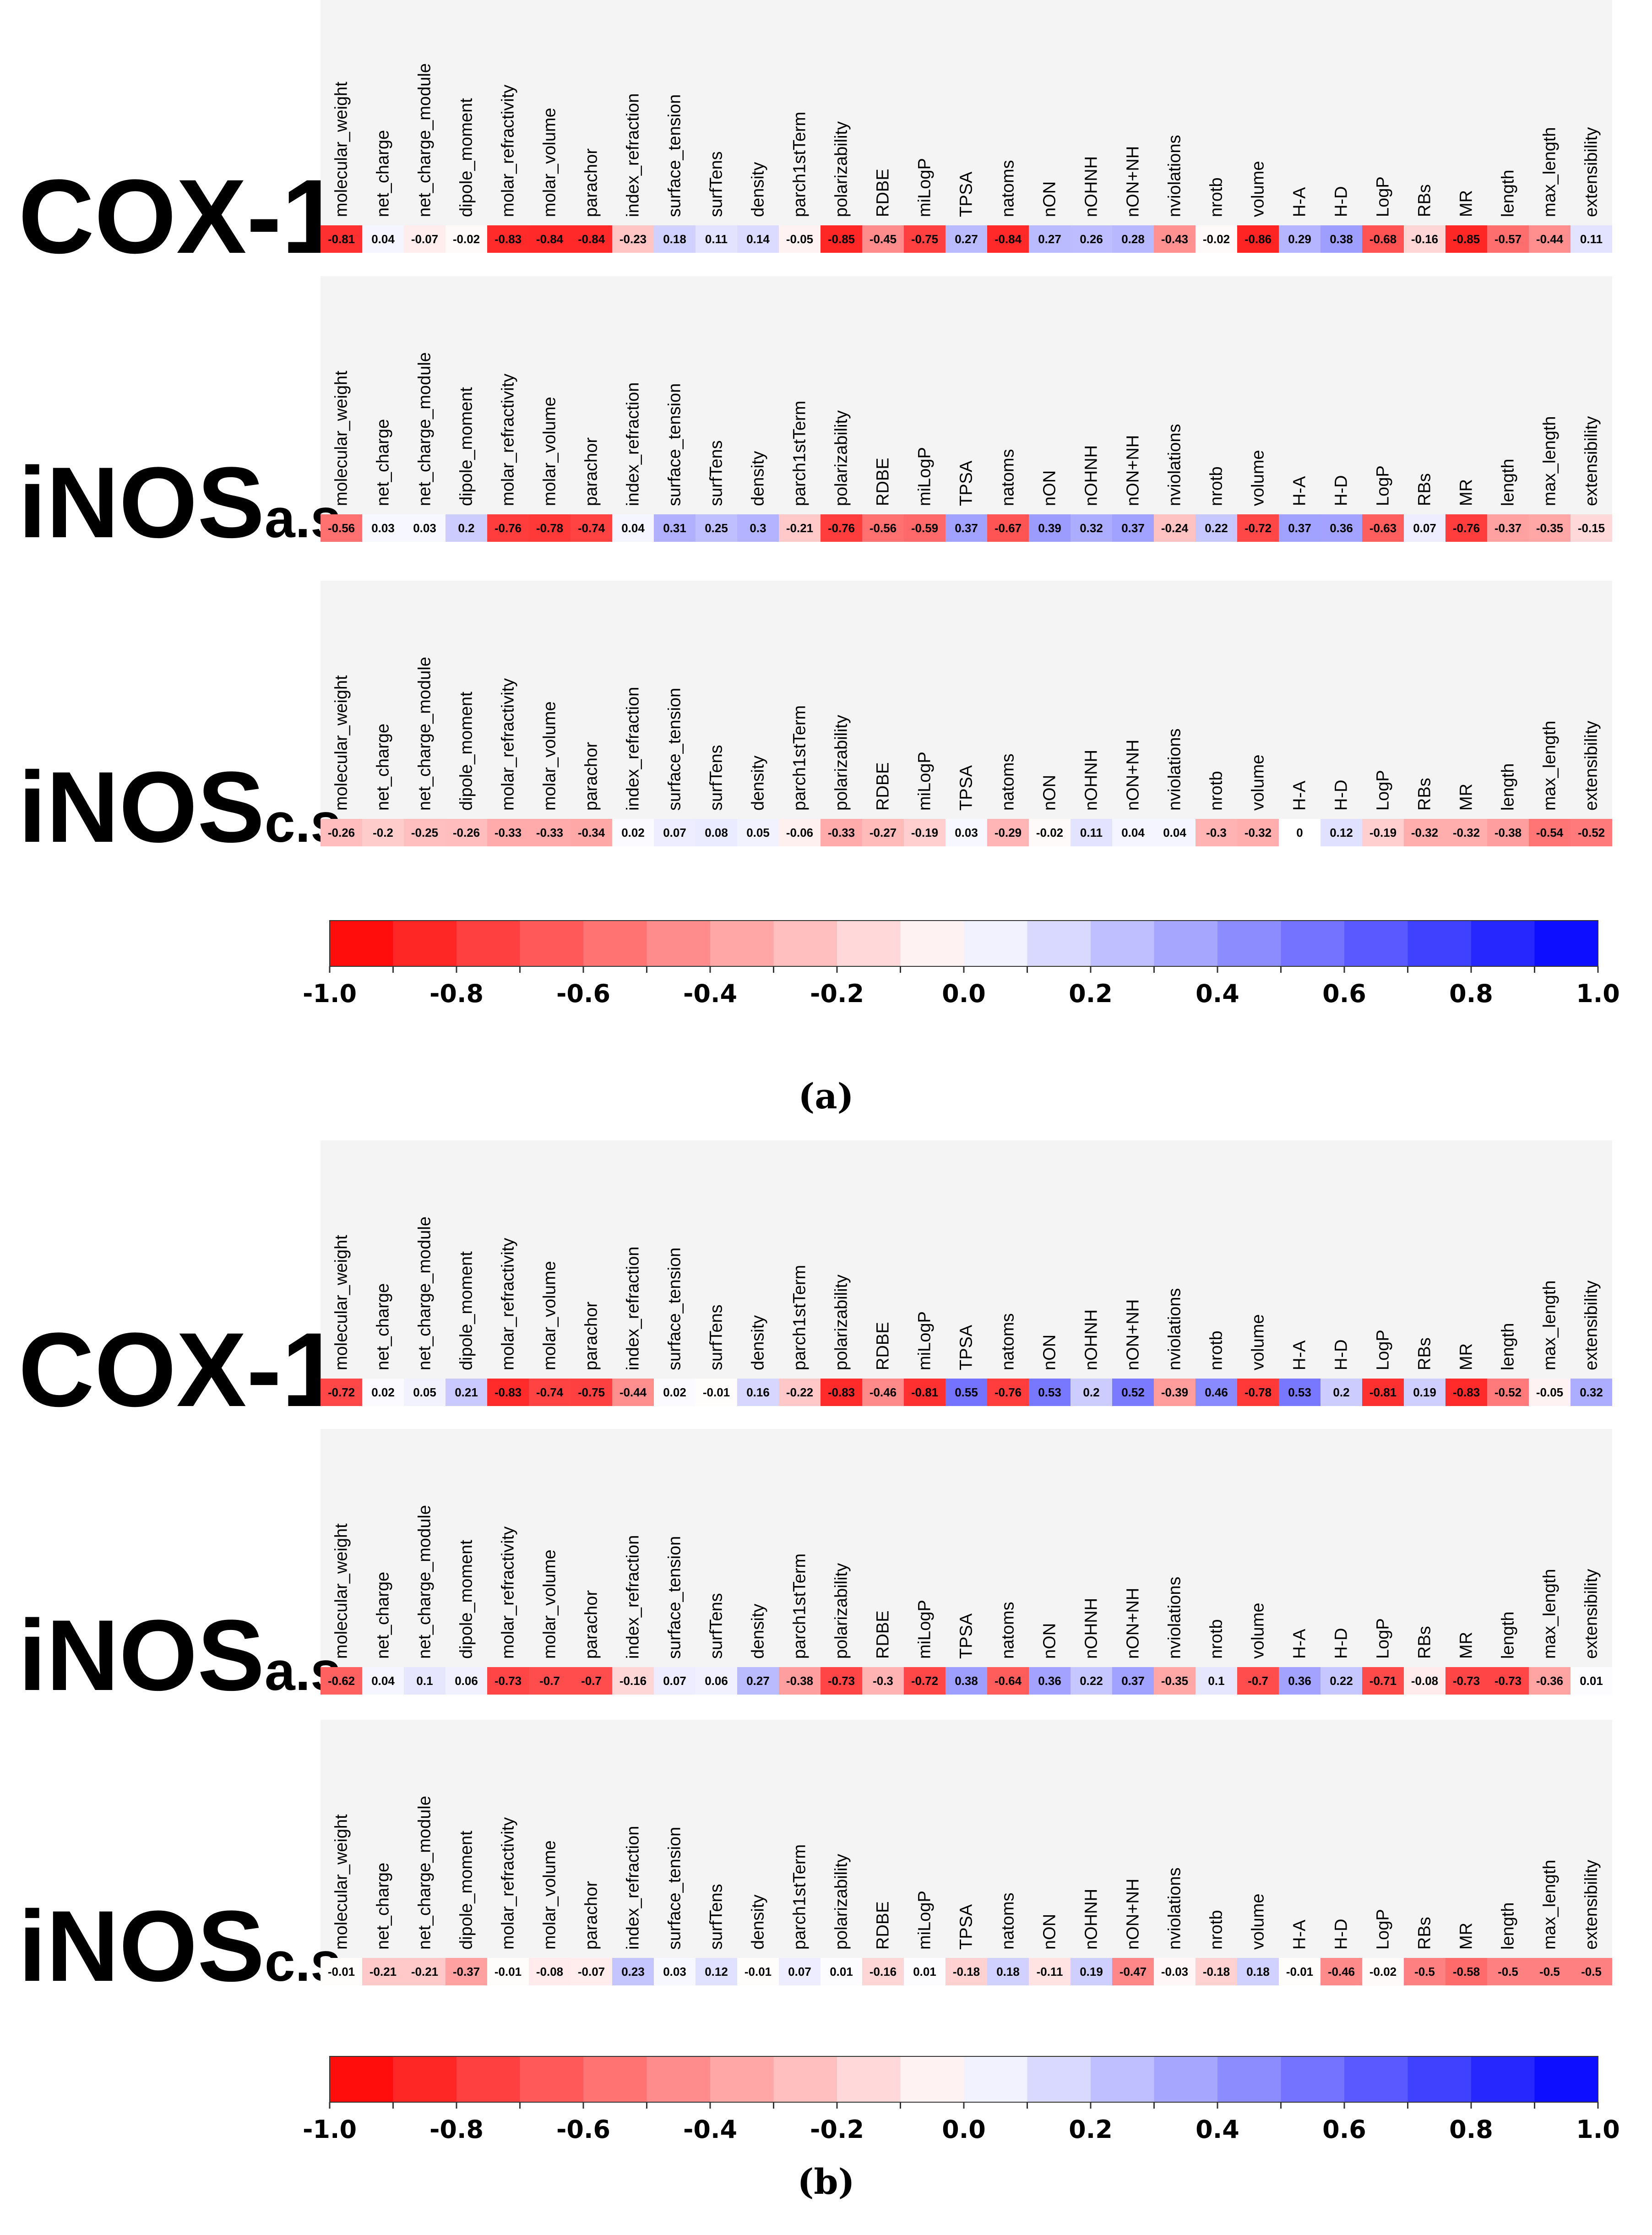  Describe the element at coordinates (1508, 1392) in the screenshot. I see `cell-value-label: -0.52` at that location.